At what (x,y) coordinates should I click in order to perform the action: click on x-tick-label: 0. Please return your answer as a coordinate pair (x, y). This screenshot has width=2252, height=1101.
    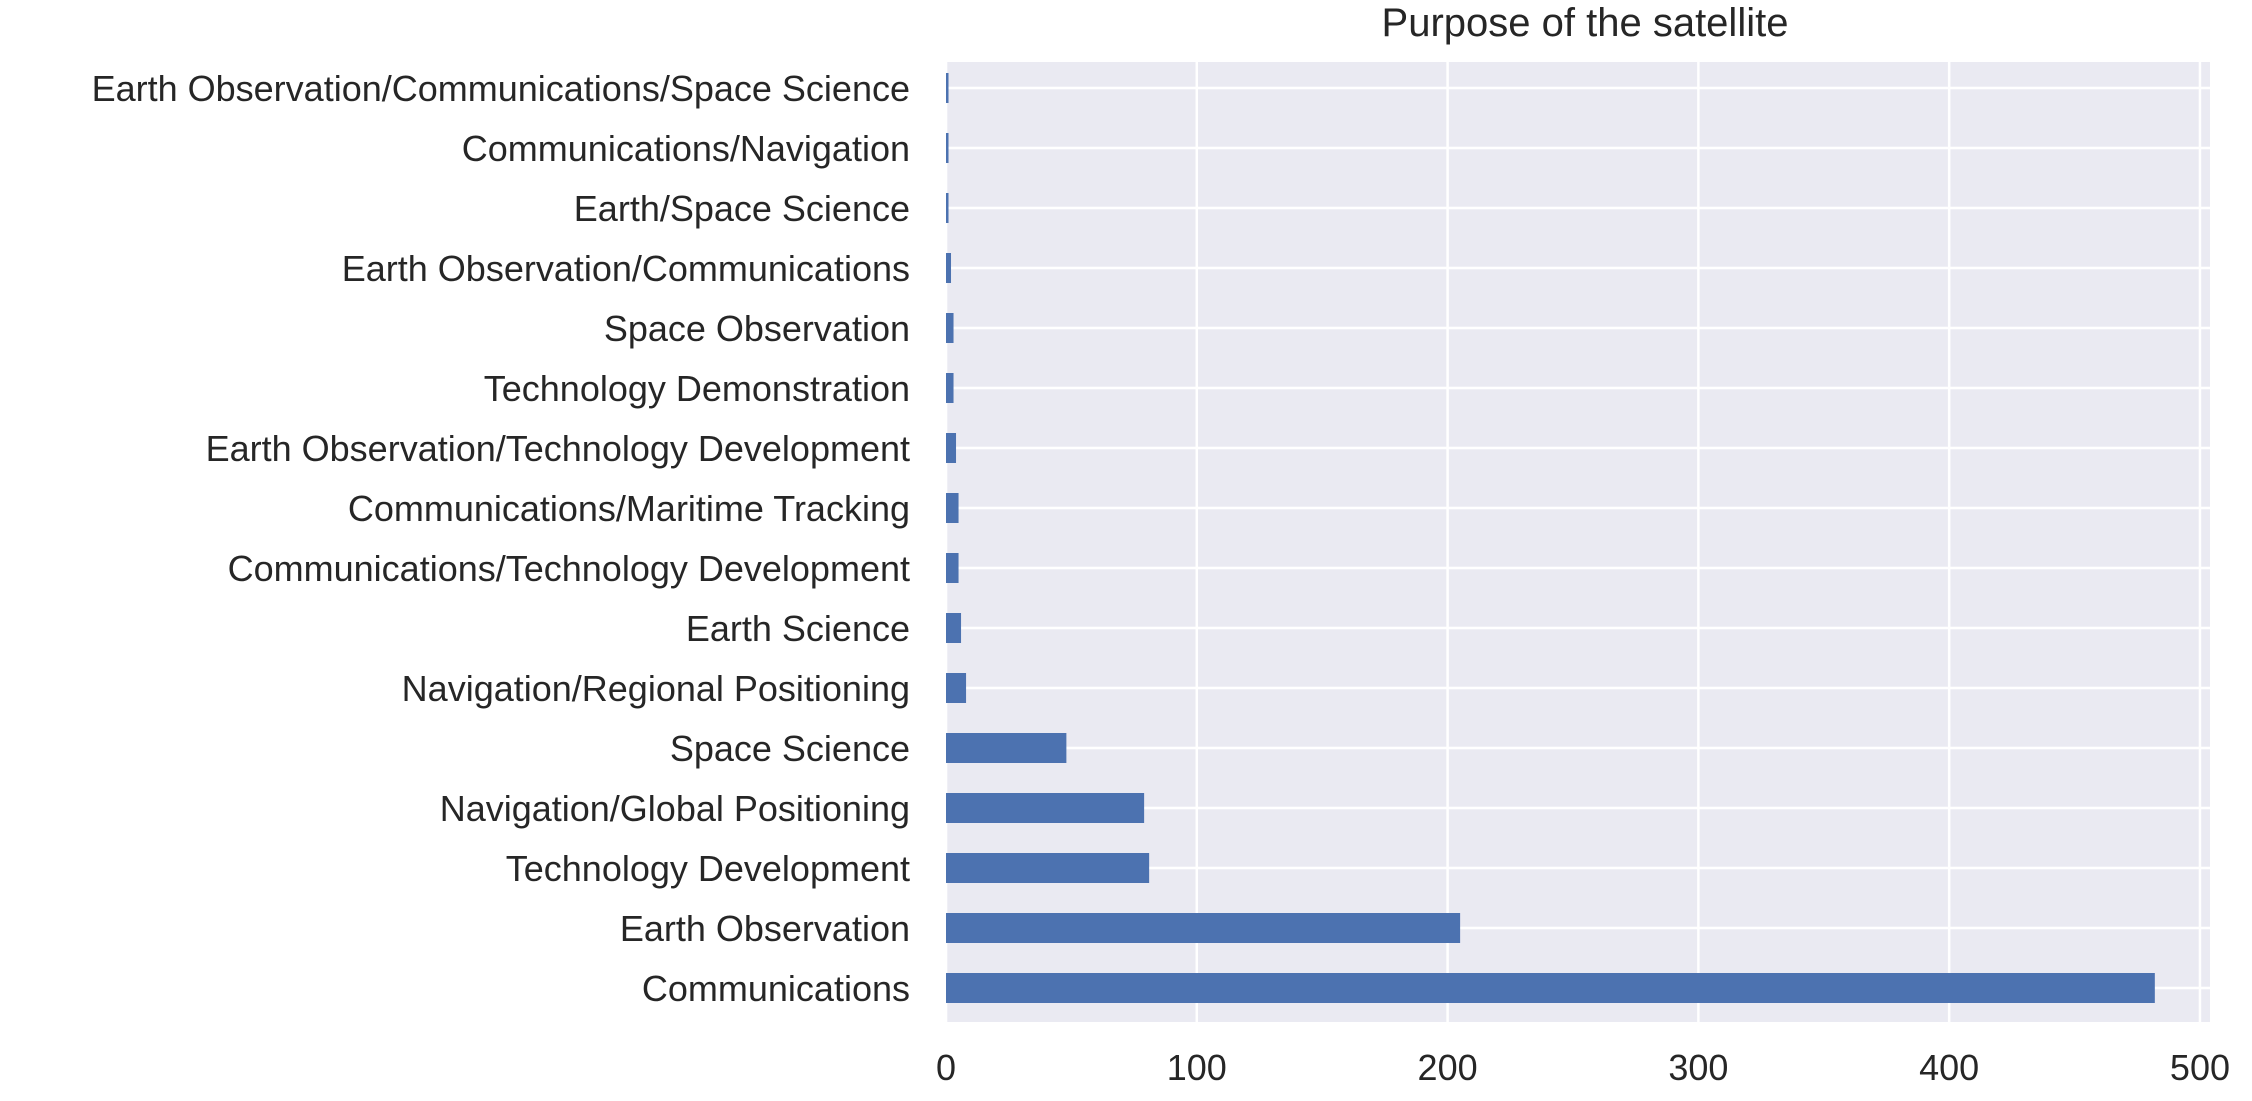
    Looking at the image, I should click on (946, 1067).